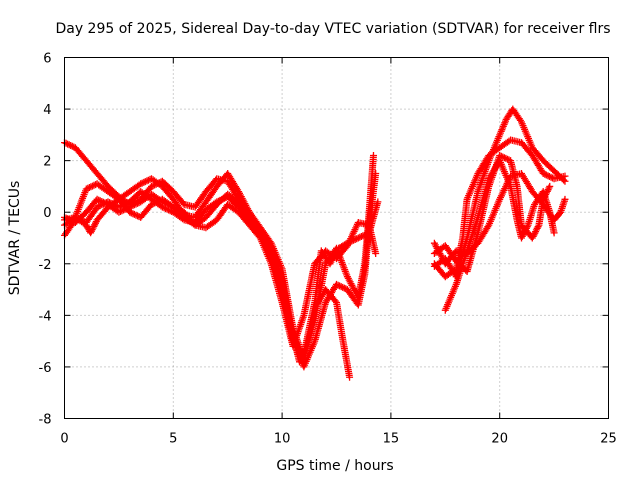  I want to click on x-tick-label: 15, so click(391, 439).